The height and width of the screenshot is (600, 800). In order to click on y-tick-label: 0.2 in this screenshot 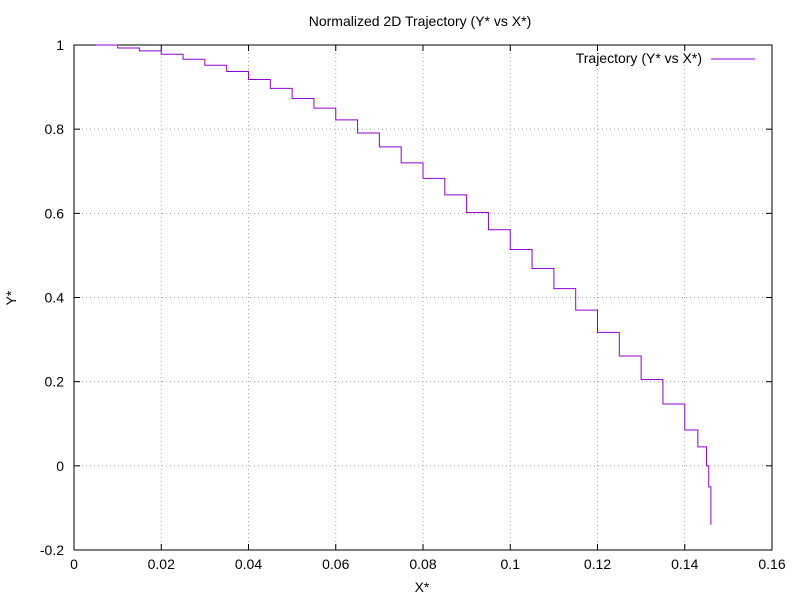, I will do `click(55, 382)`.